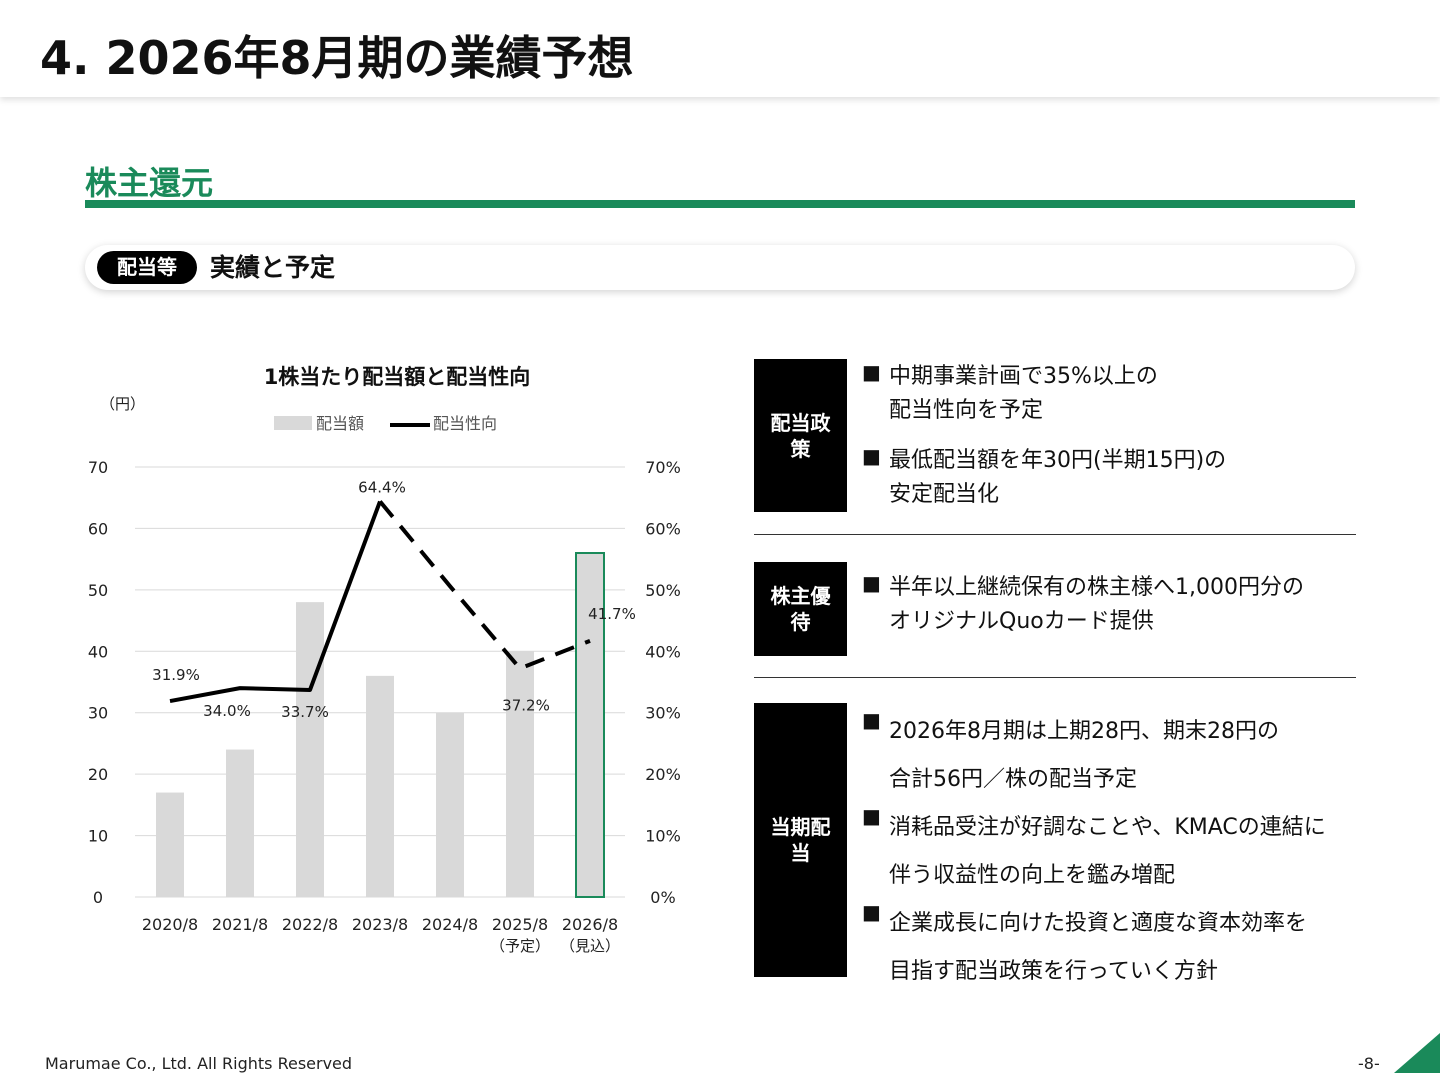 This screenshot has width=1440, height=1080. What do you see at coordinates (663, 467) in the screenshot?
I see `y-right-tick: 70%` at bounding box center [663, 467].